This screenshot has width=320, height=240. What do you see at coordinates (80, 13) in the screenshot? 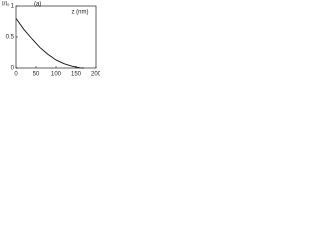
I see `x-axis-label: z (nm)` at bounding box center [80, 13].